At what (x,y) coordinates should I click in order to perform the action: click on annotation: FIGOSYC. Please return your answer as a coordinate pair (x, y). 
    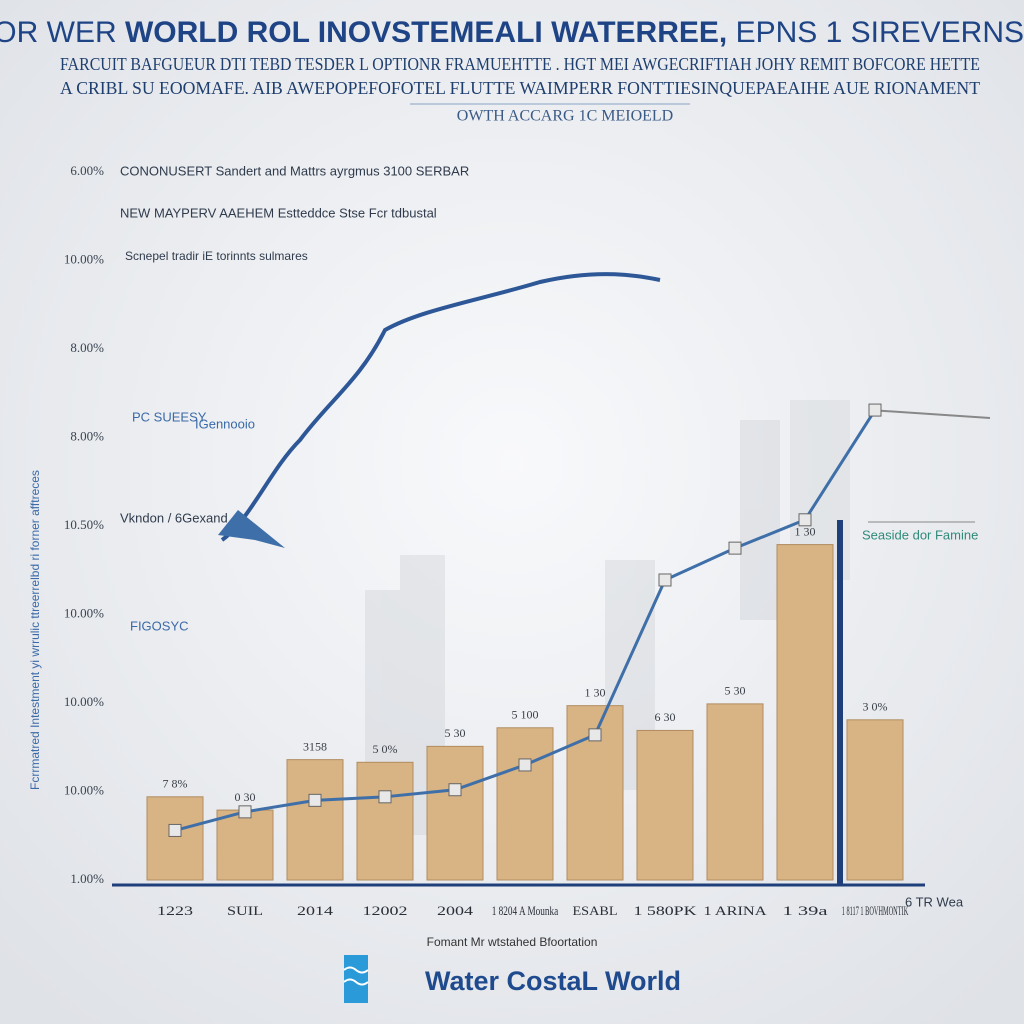
    Looking at the image, I should click on (159, 625).